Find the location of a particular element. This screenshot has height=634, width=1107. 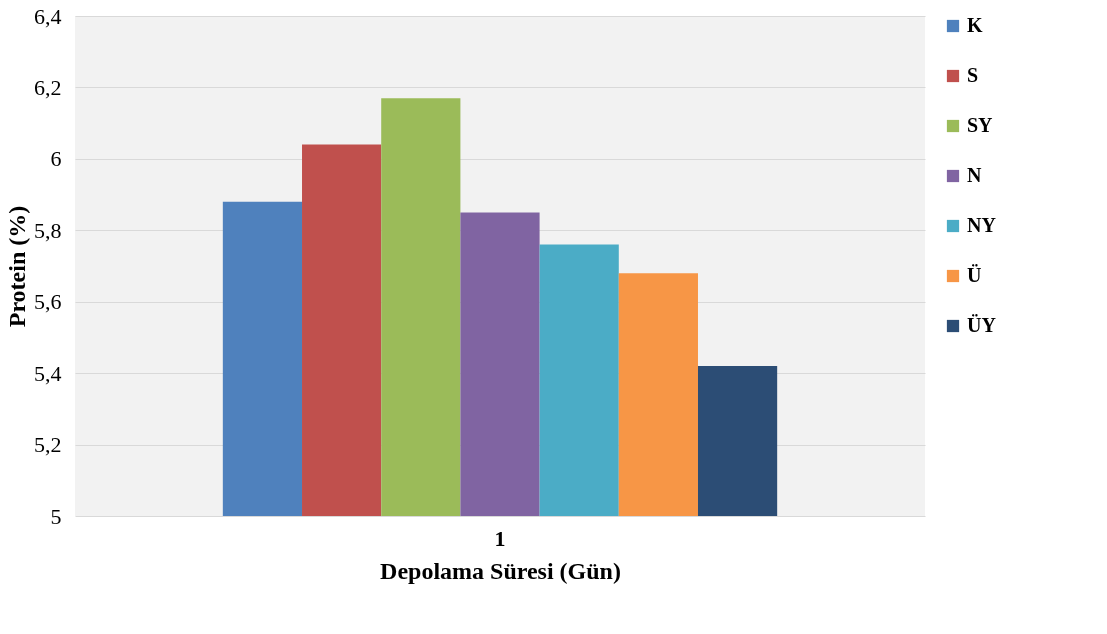

legend-label: SY is located at coordinates (980, 125).